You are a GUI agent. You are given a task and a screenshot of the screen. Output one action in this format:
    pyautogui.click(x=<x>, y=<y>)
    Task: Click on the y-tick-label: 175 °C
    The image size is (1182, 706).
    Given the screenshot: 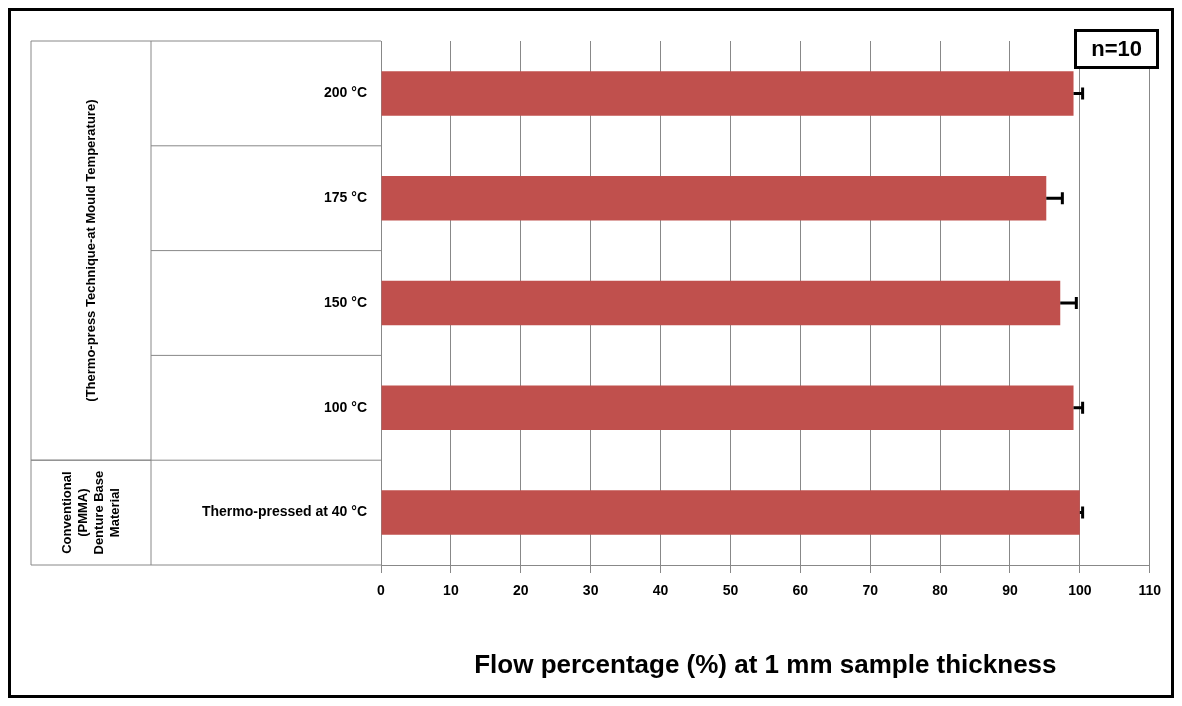 What is the action you would take?
    pyautogui.click(x=345, y=197)
    